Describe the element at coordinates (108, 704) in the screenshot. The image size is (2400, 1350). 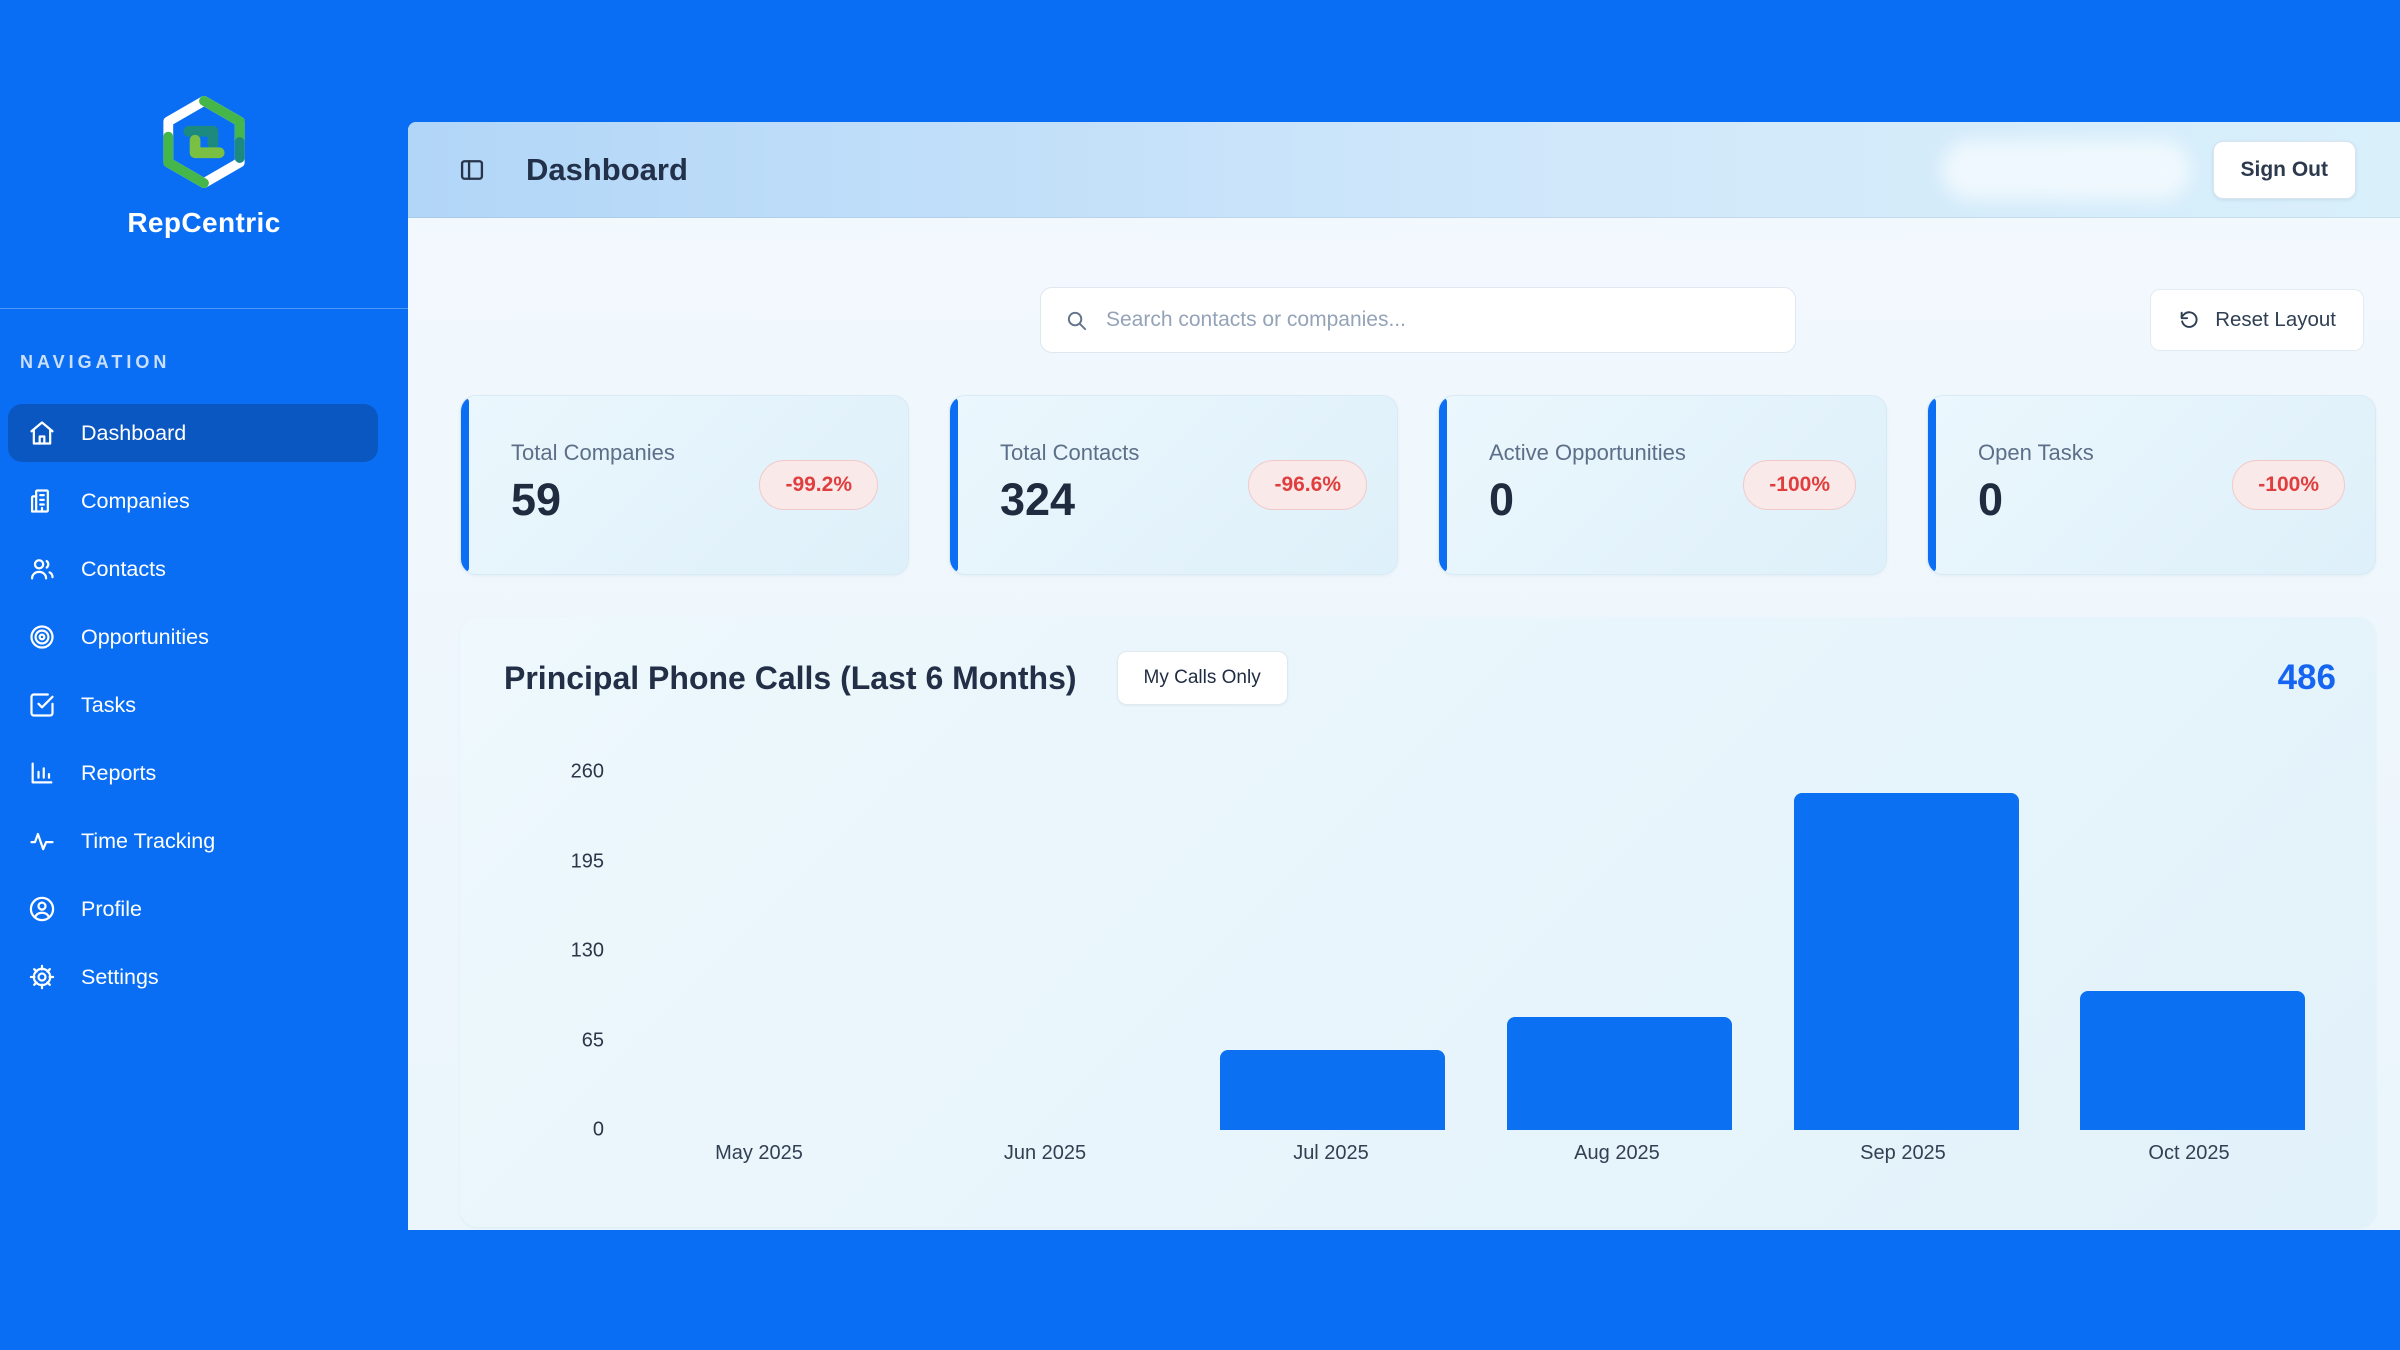
I see `sidebar-item-label: Tasks` at that location.